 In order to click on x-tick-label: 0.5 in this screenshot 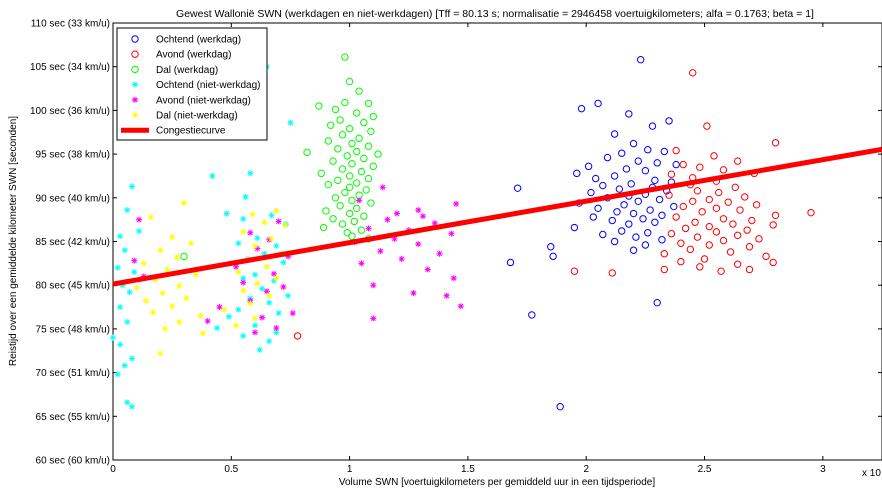, I will do `click(231, 469)`.